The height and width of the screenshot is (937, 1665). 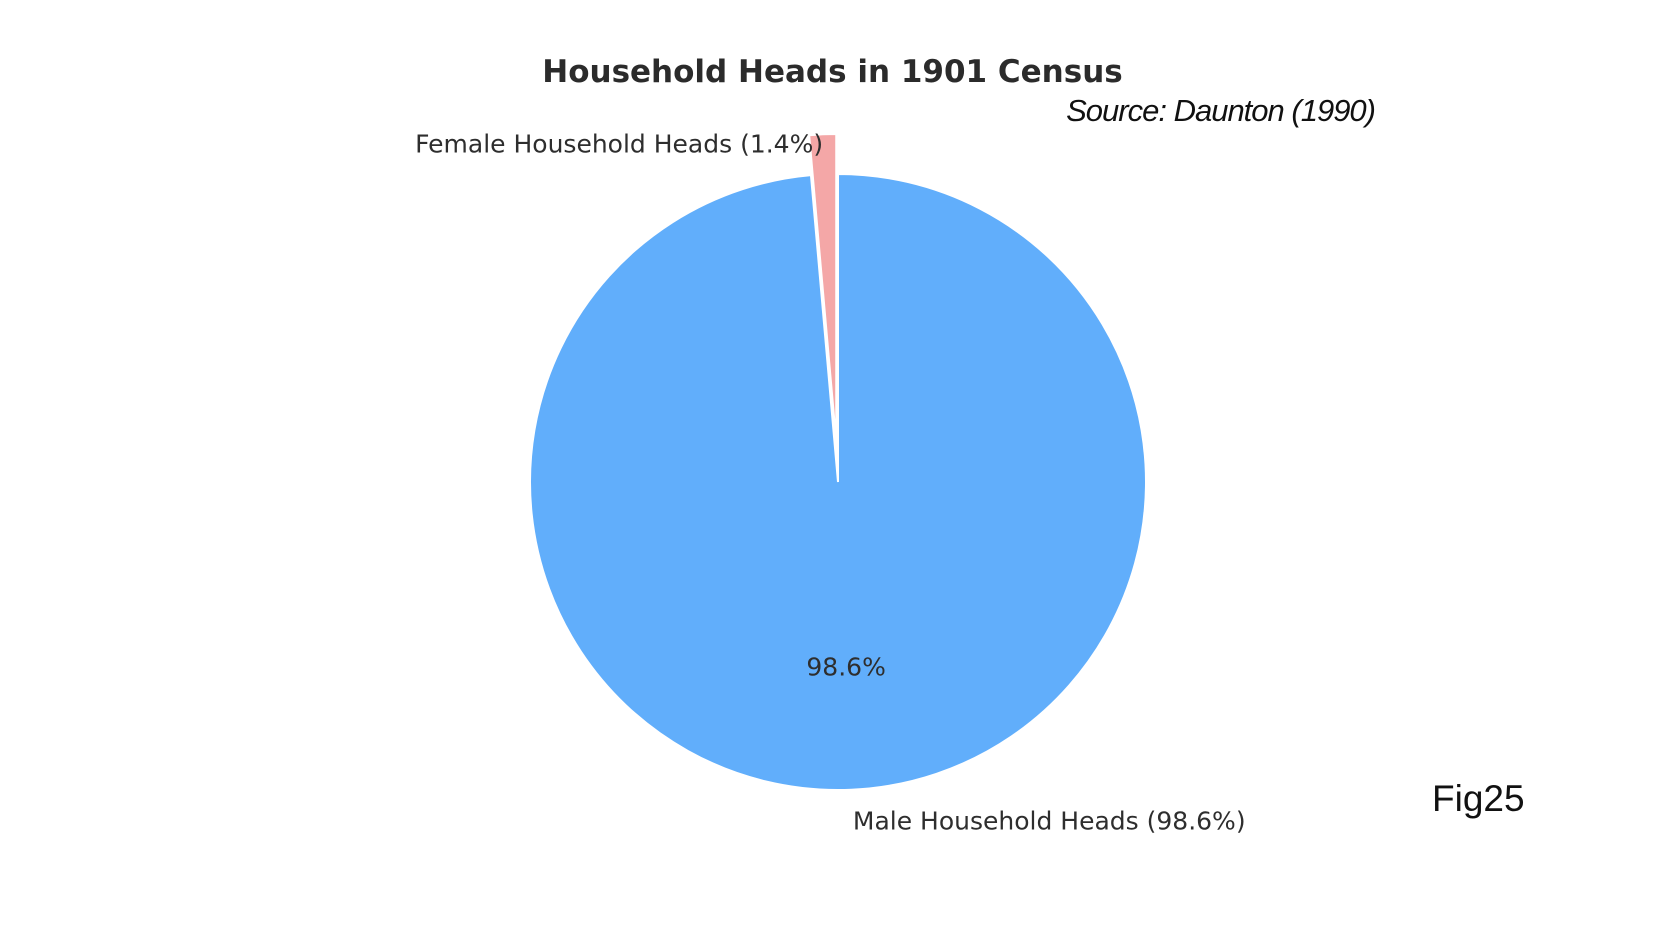 I want to click on slice-label-female-household-heads: Female Household Heads (1.4%), so click(x=619, y=144).